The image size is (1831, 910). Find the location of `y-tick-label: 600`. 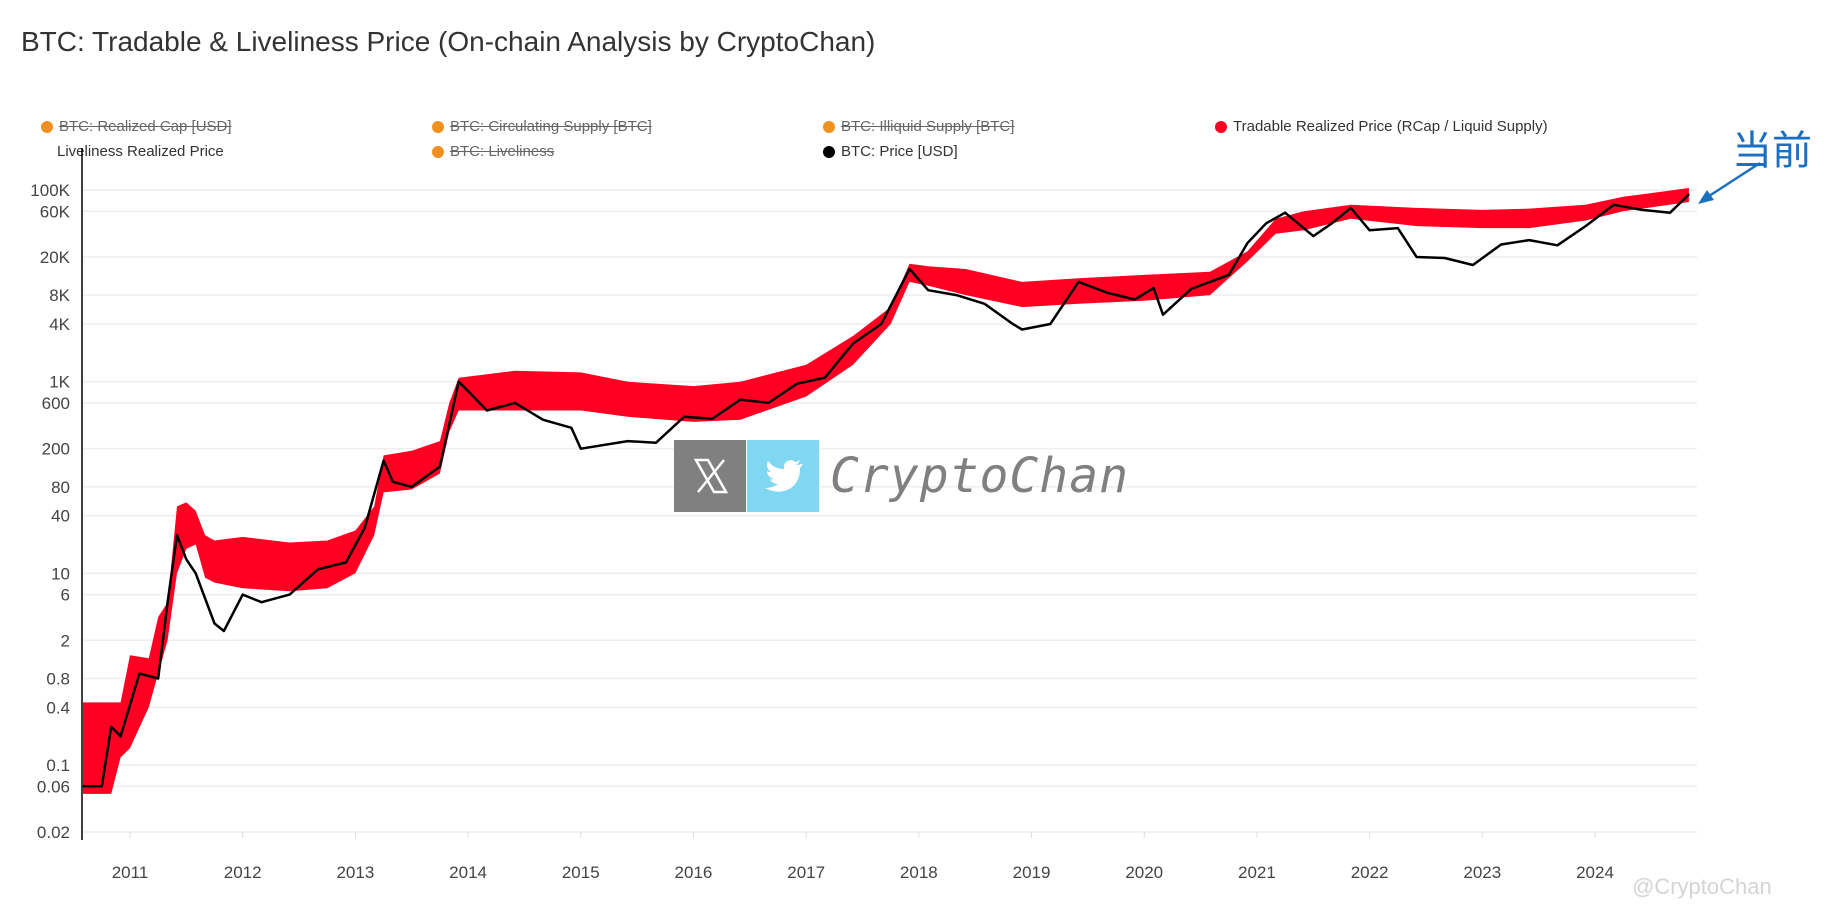

y-tick-label: 600 is located at coordinates (56, 403).